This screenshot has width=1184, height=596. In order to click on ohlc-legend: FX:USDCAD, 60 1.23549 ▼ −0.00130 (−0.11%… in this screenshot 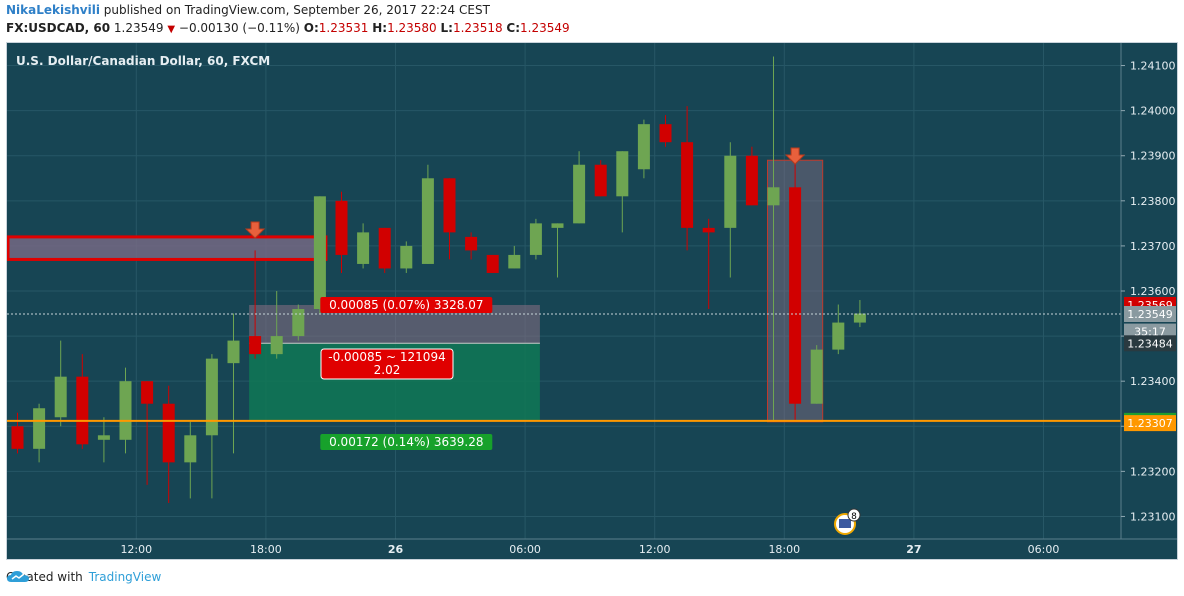, I will do `click(288, 28)`.